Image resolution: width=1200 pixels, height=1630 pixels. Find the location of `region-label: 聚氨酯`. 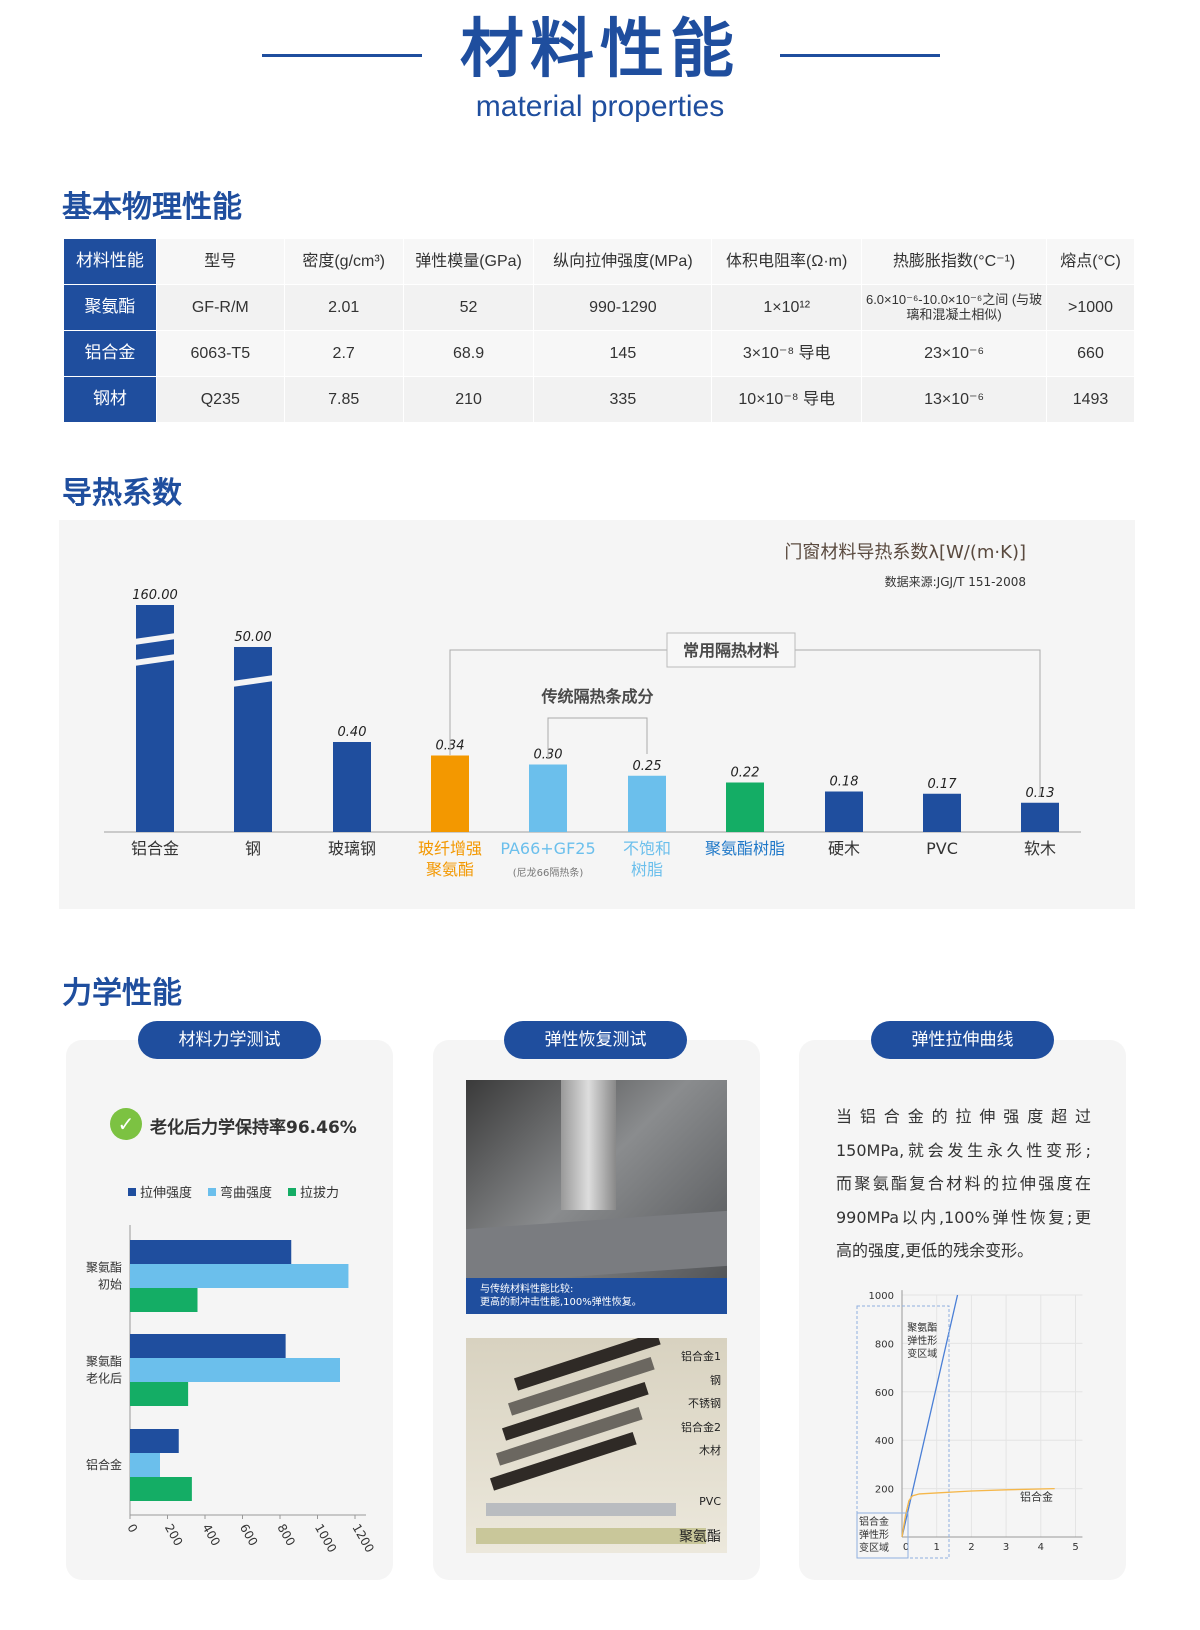

region-label: 聚氨酯 is located at coordinates (922, 1327).